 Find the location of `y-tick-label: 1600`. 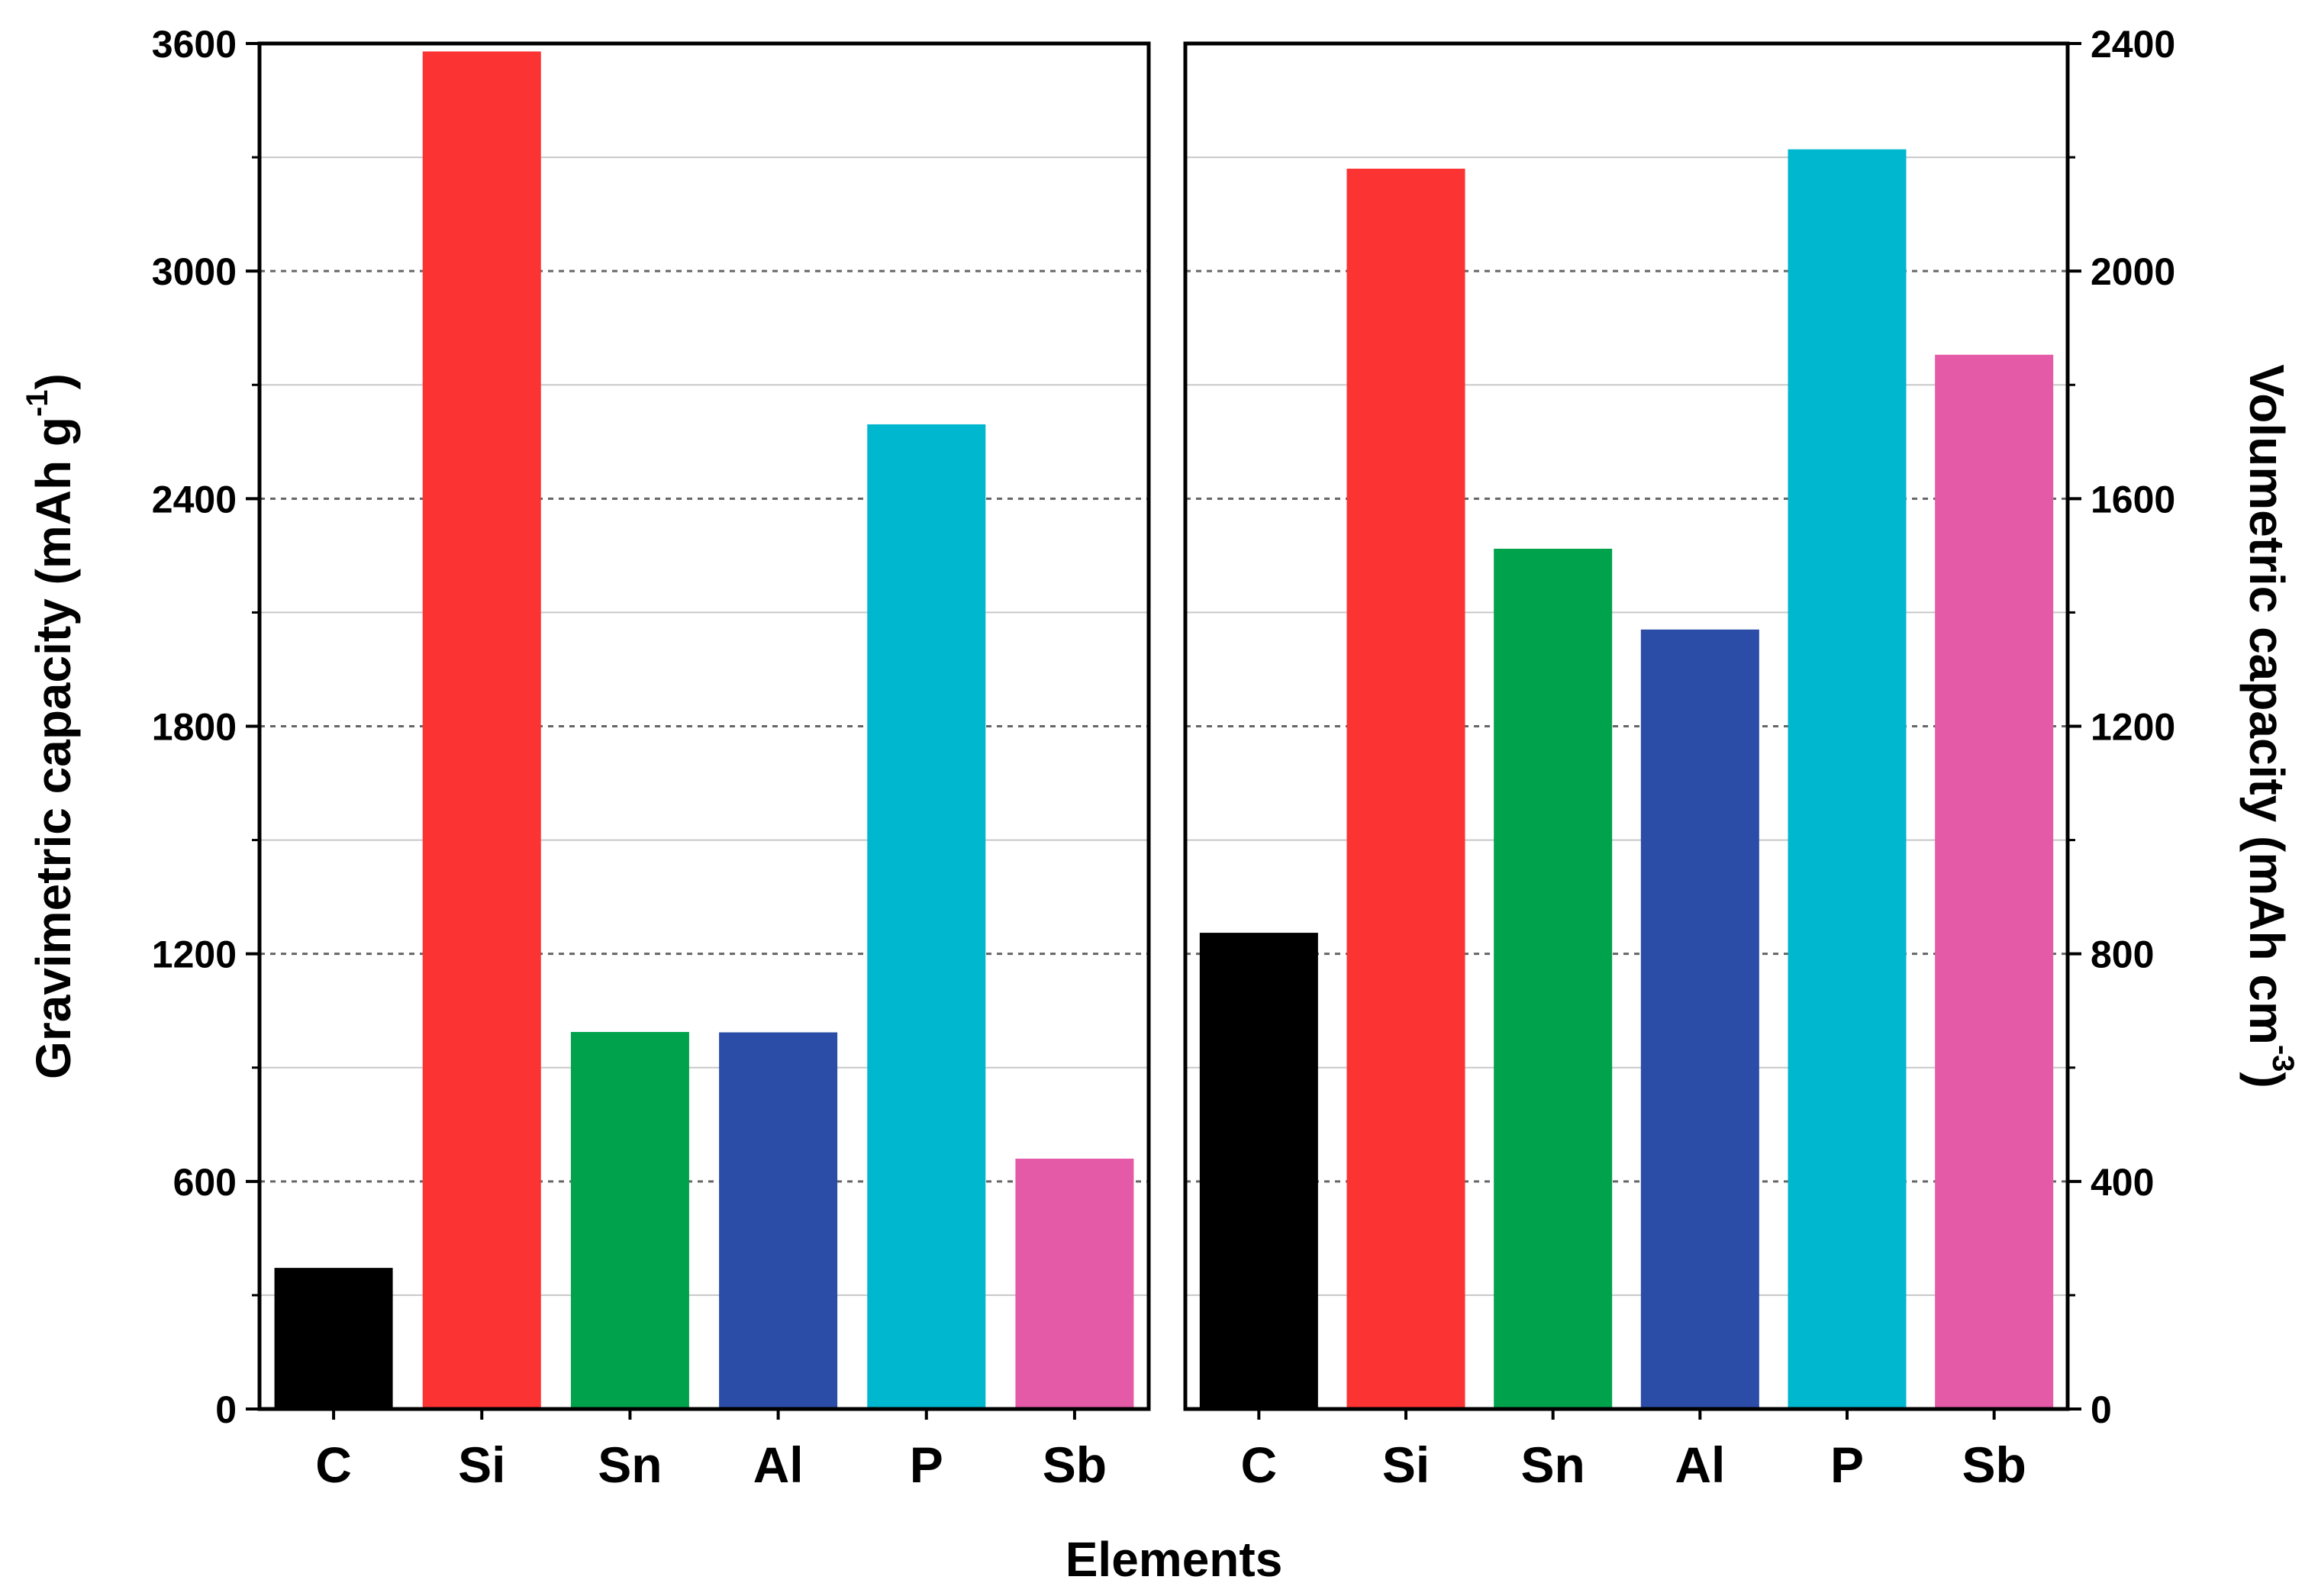

y-tick-label: 1600 is located at coordinates (2133, 500).